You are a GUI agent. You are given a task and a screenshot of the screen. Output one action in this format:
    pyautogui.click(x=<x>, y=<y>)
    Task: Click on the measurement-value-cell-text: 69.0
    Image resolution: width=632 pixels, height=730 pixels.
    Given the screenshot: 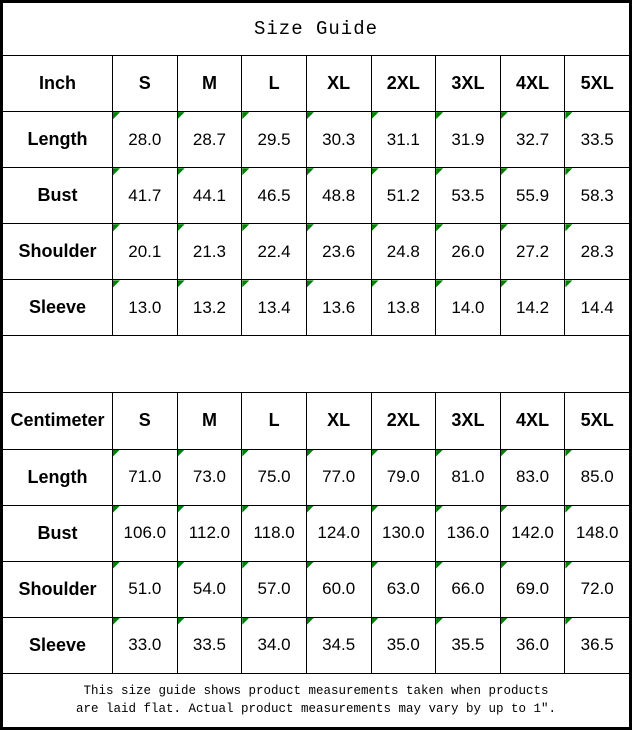 What is the action you would take?
    pyautogui.click(x=533, y=589)
    